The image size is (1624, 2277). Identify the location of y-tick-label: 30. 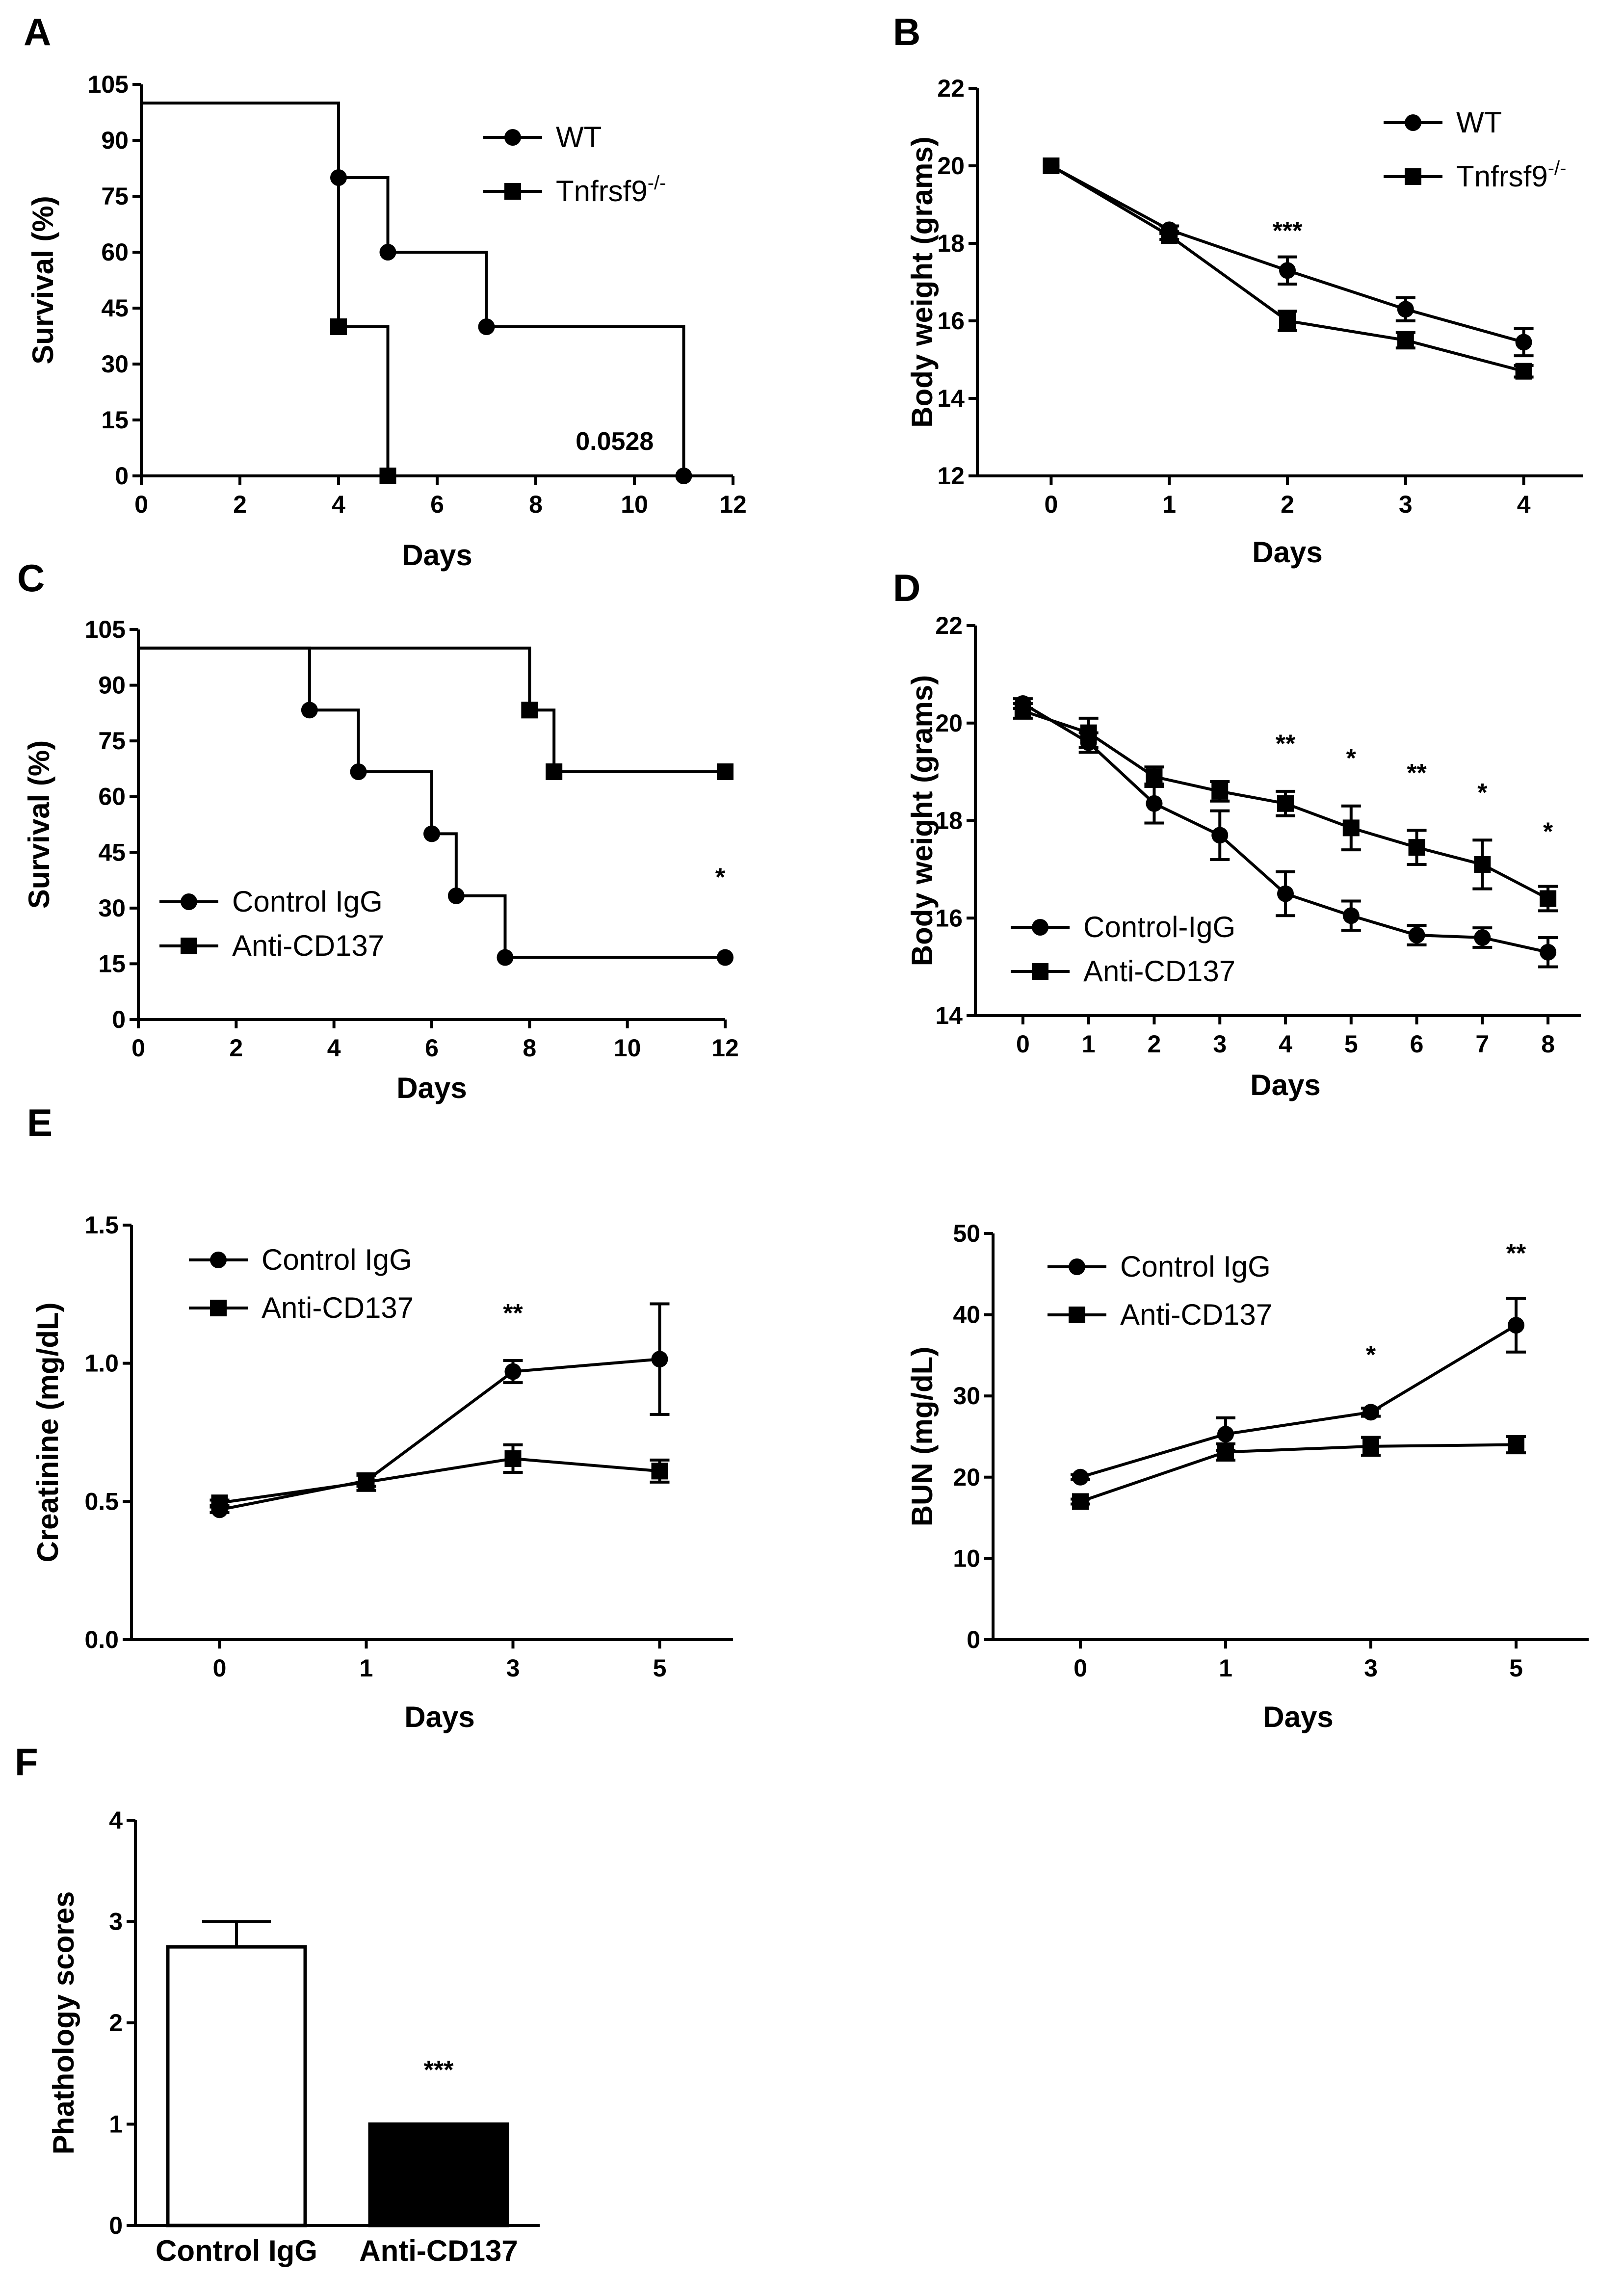
(112, 908).